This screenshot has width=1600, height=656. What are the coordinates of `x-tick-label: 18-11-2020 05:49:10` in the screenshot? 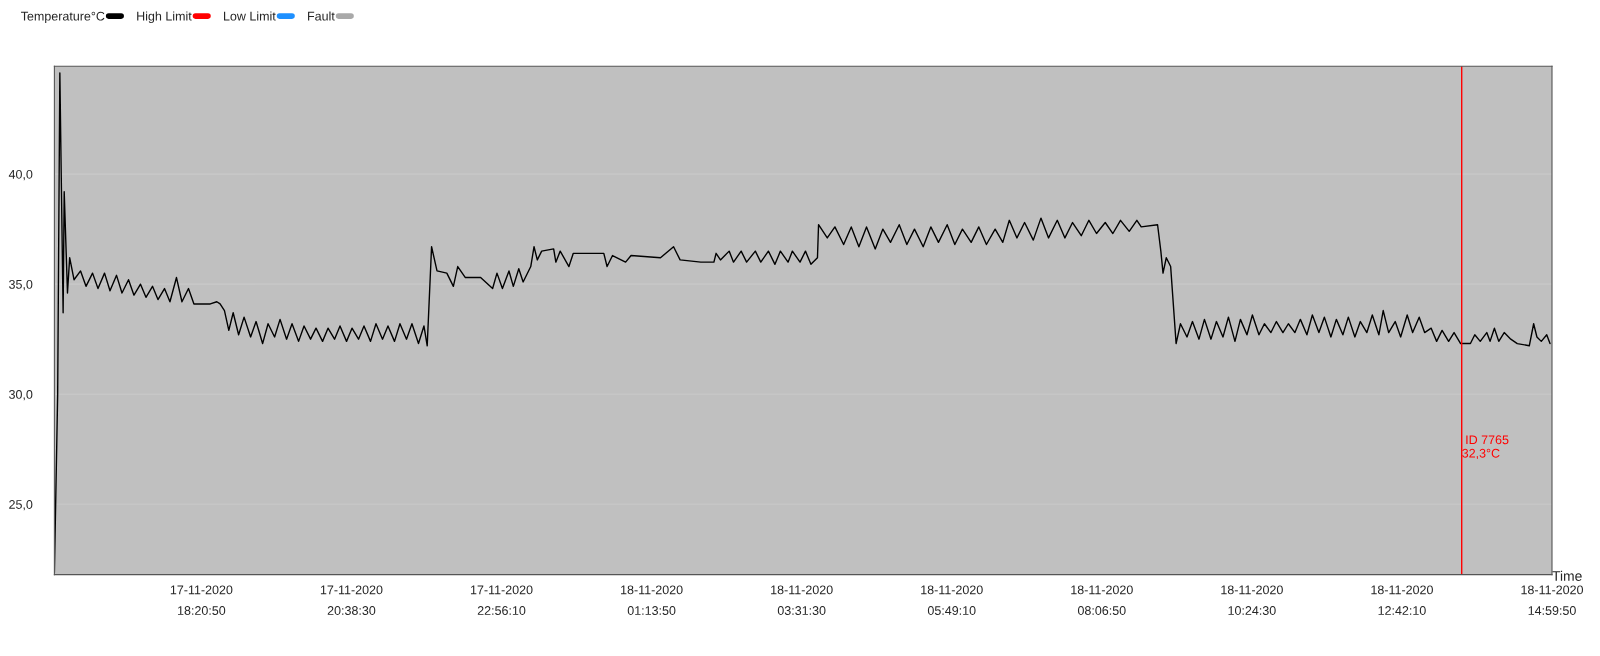 It's located at (952, 600).